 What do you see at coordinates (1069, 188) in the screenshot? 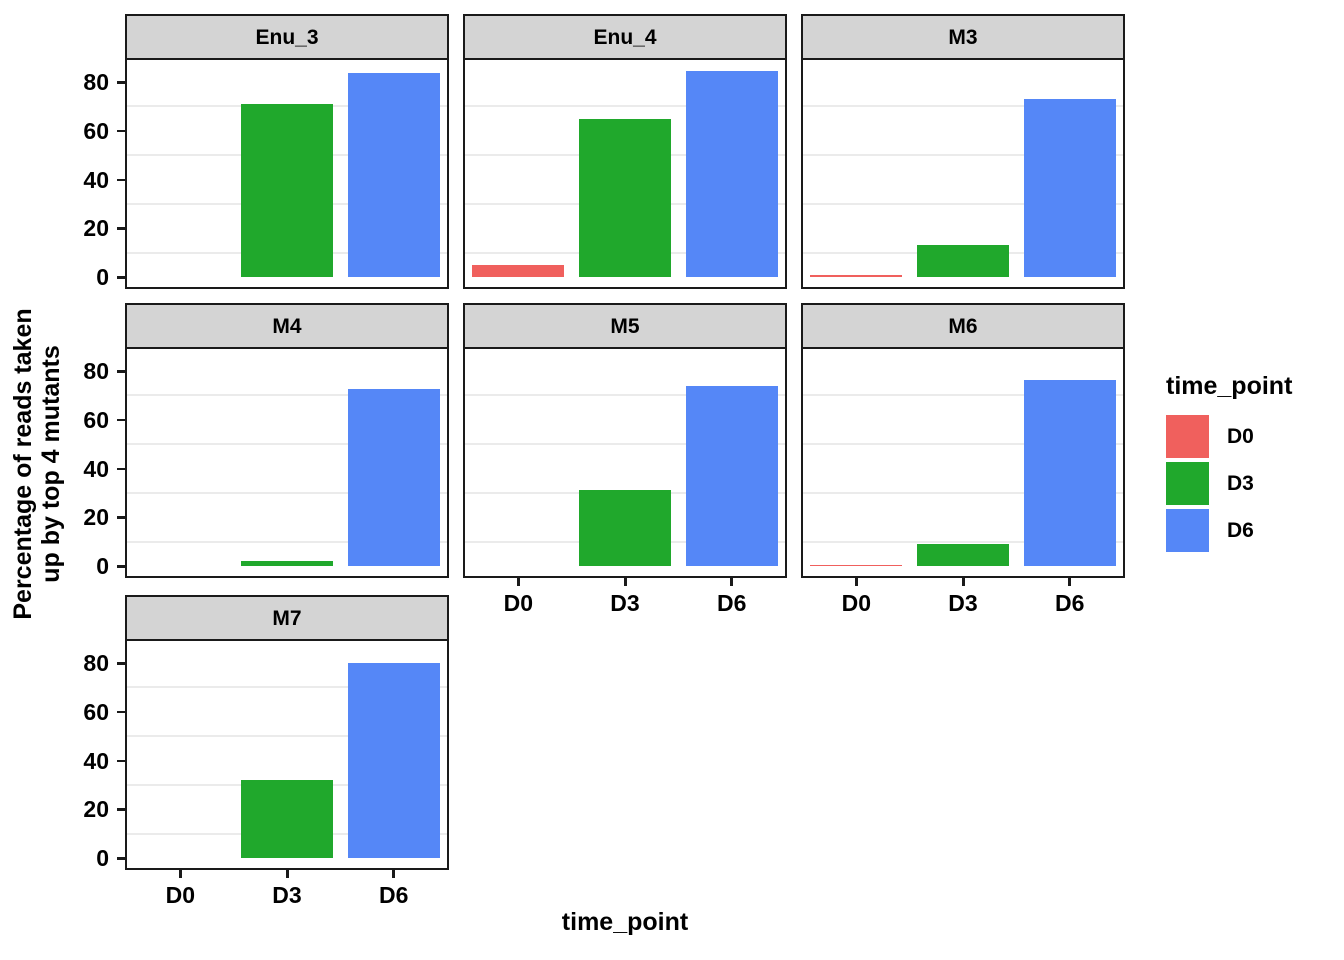
I see `bar-M3-D6` at bounding box center [1069, 188].